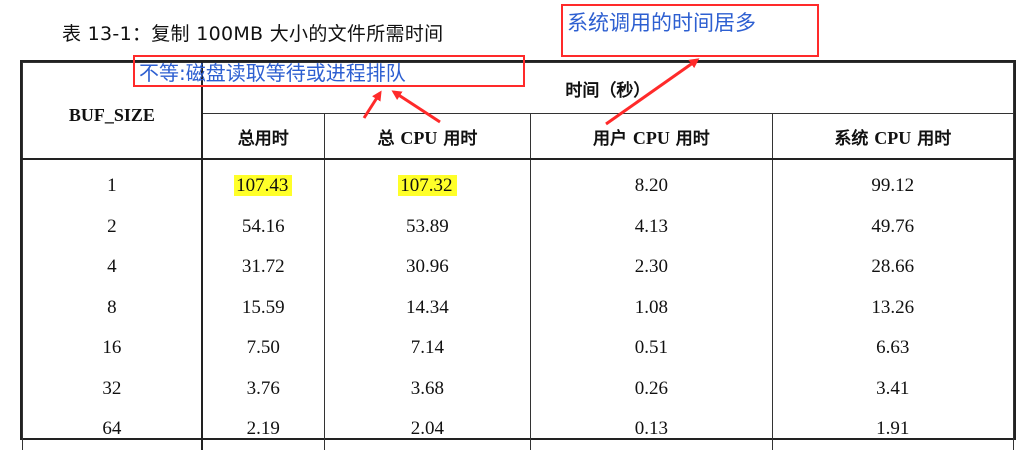  What do you see at coordinates (651, 429) in the screenshot?
I see `user-cpu-cell: 0.13` at bounding box center [651, 429].